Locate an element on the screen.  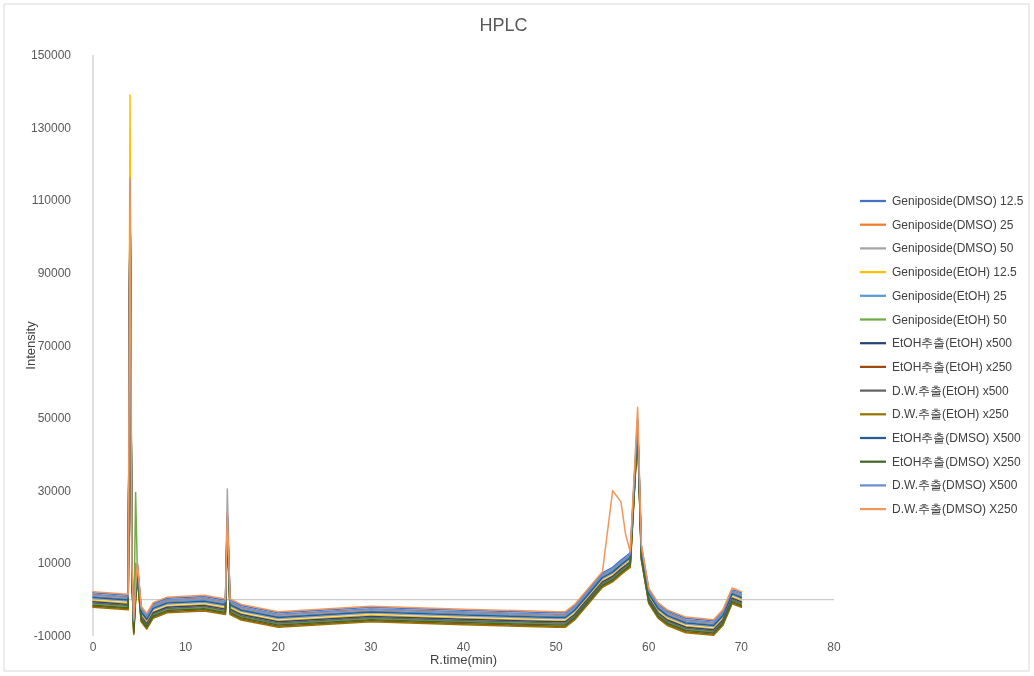
x-tick-label: 20 is located at coordinates (278, 647).